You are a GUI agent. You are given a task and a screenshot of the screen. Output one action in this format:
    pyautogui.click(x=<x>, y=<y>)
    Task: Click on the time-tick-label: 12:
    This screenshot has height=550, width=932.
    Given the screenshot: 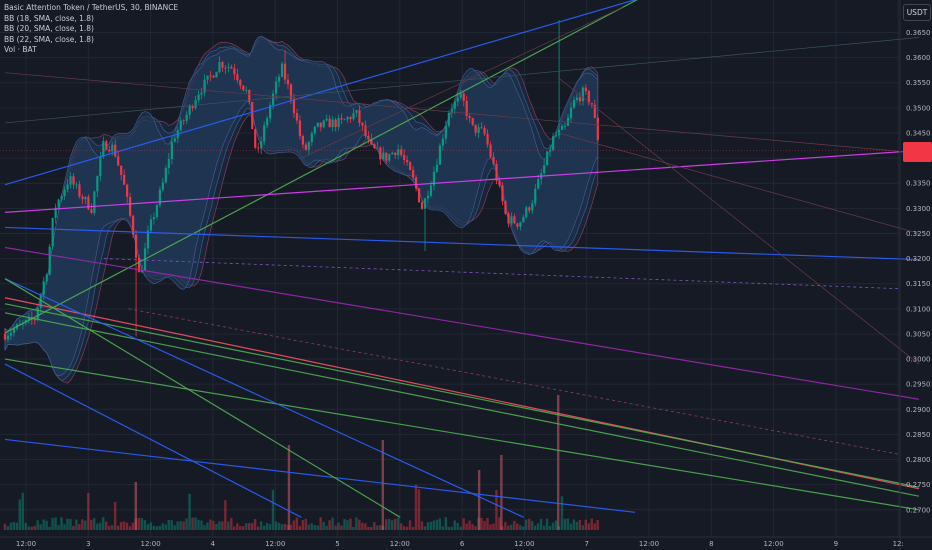 What is the action you would take?
    pyautogui.click(x=898, y=544)
    